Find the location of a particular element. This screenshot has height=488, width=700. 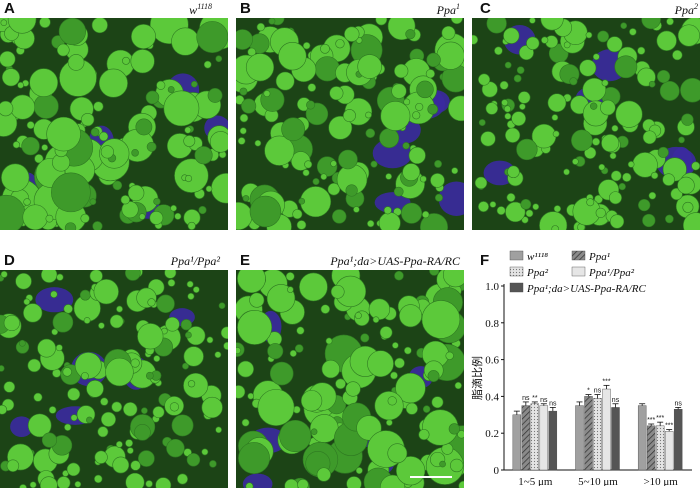

legend-label: Ppa¹ is located at coordinates (599, 257).